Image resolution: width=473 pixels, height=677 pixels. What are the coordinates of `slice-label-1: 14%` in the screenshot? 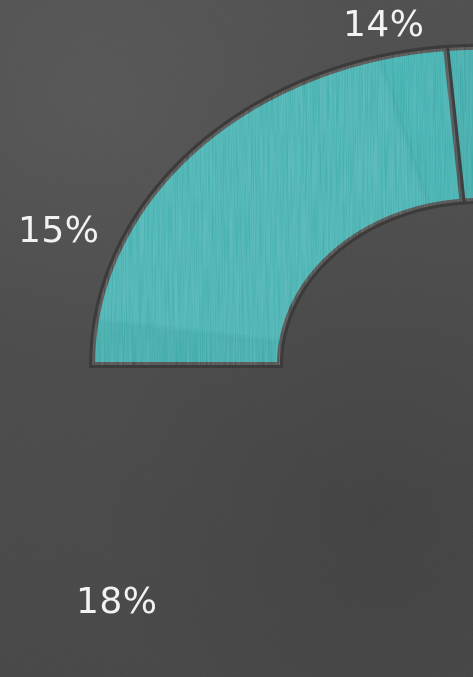 It's located at (384, 24).